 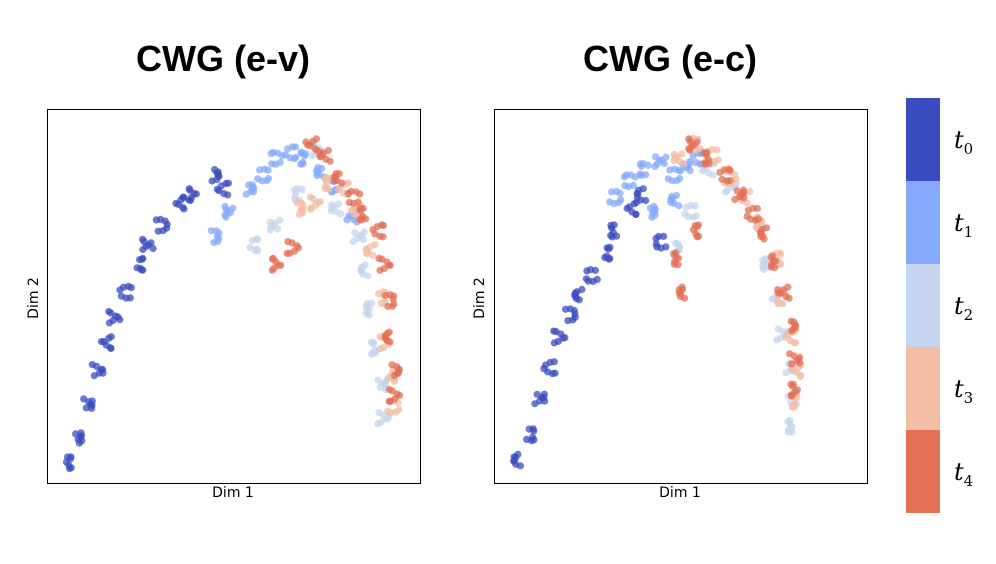 I want to click on y-axis-label-left: Dim 2, so click(x=34, y=298).